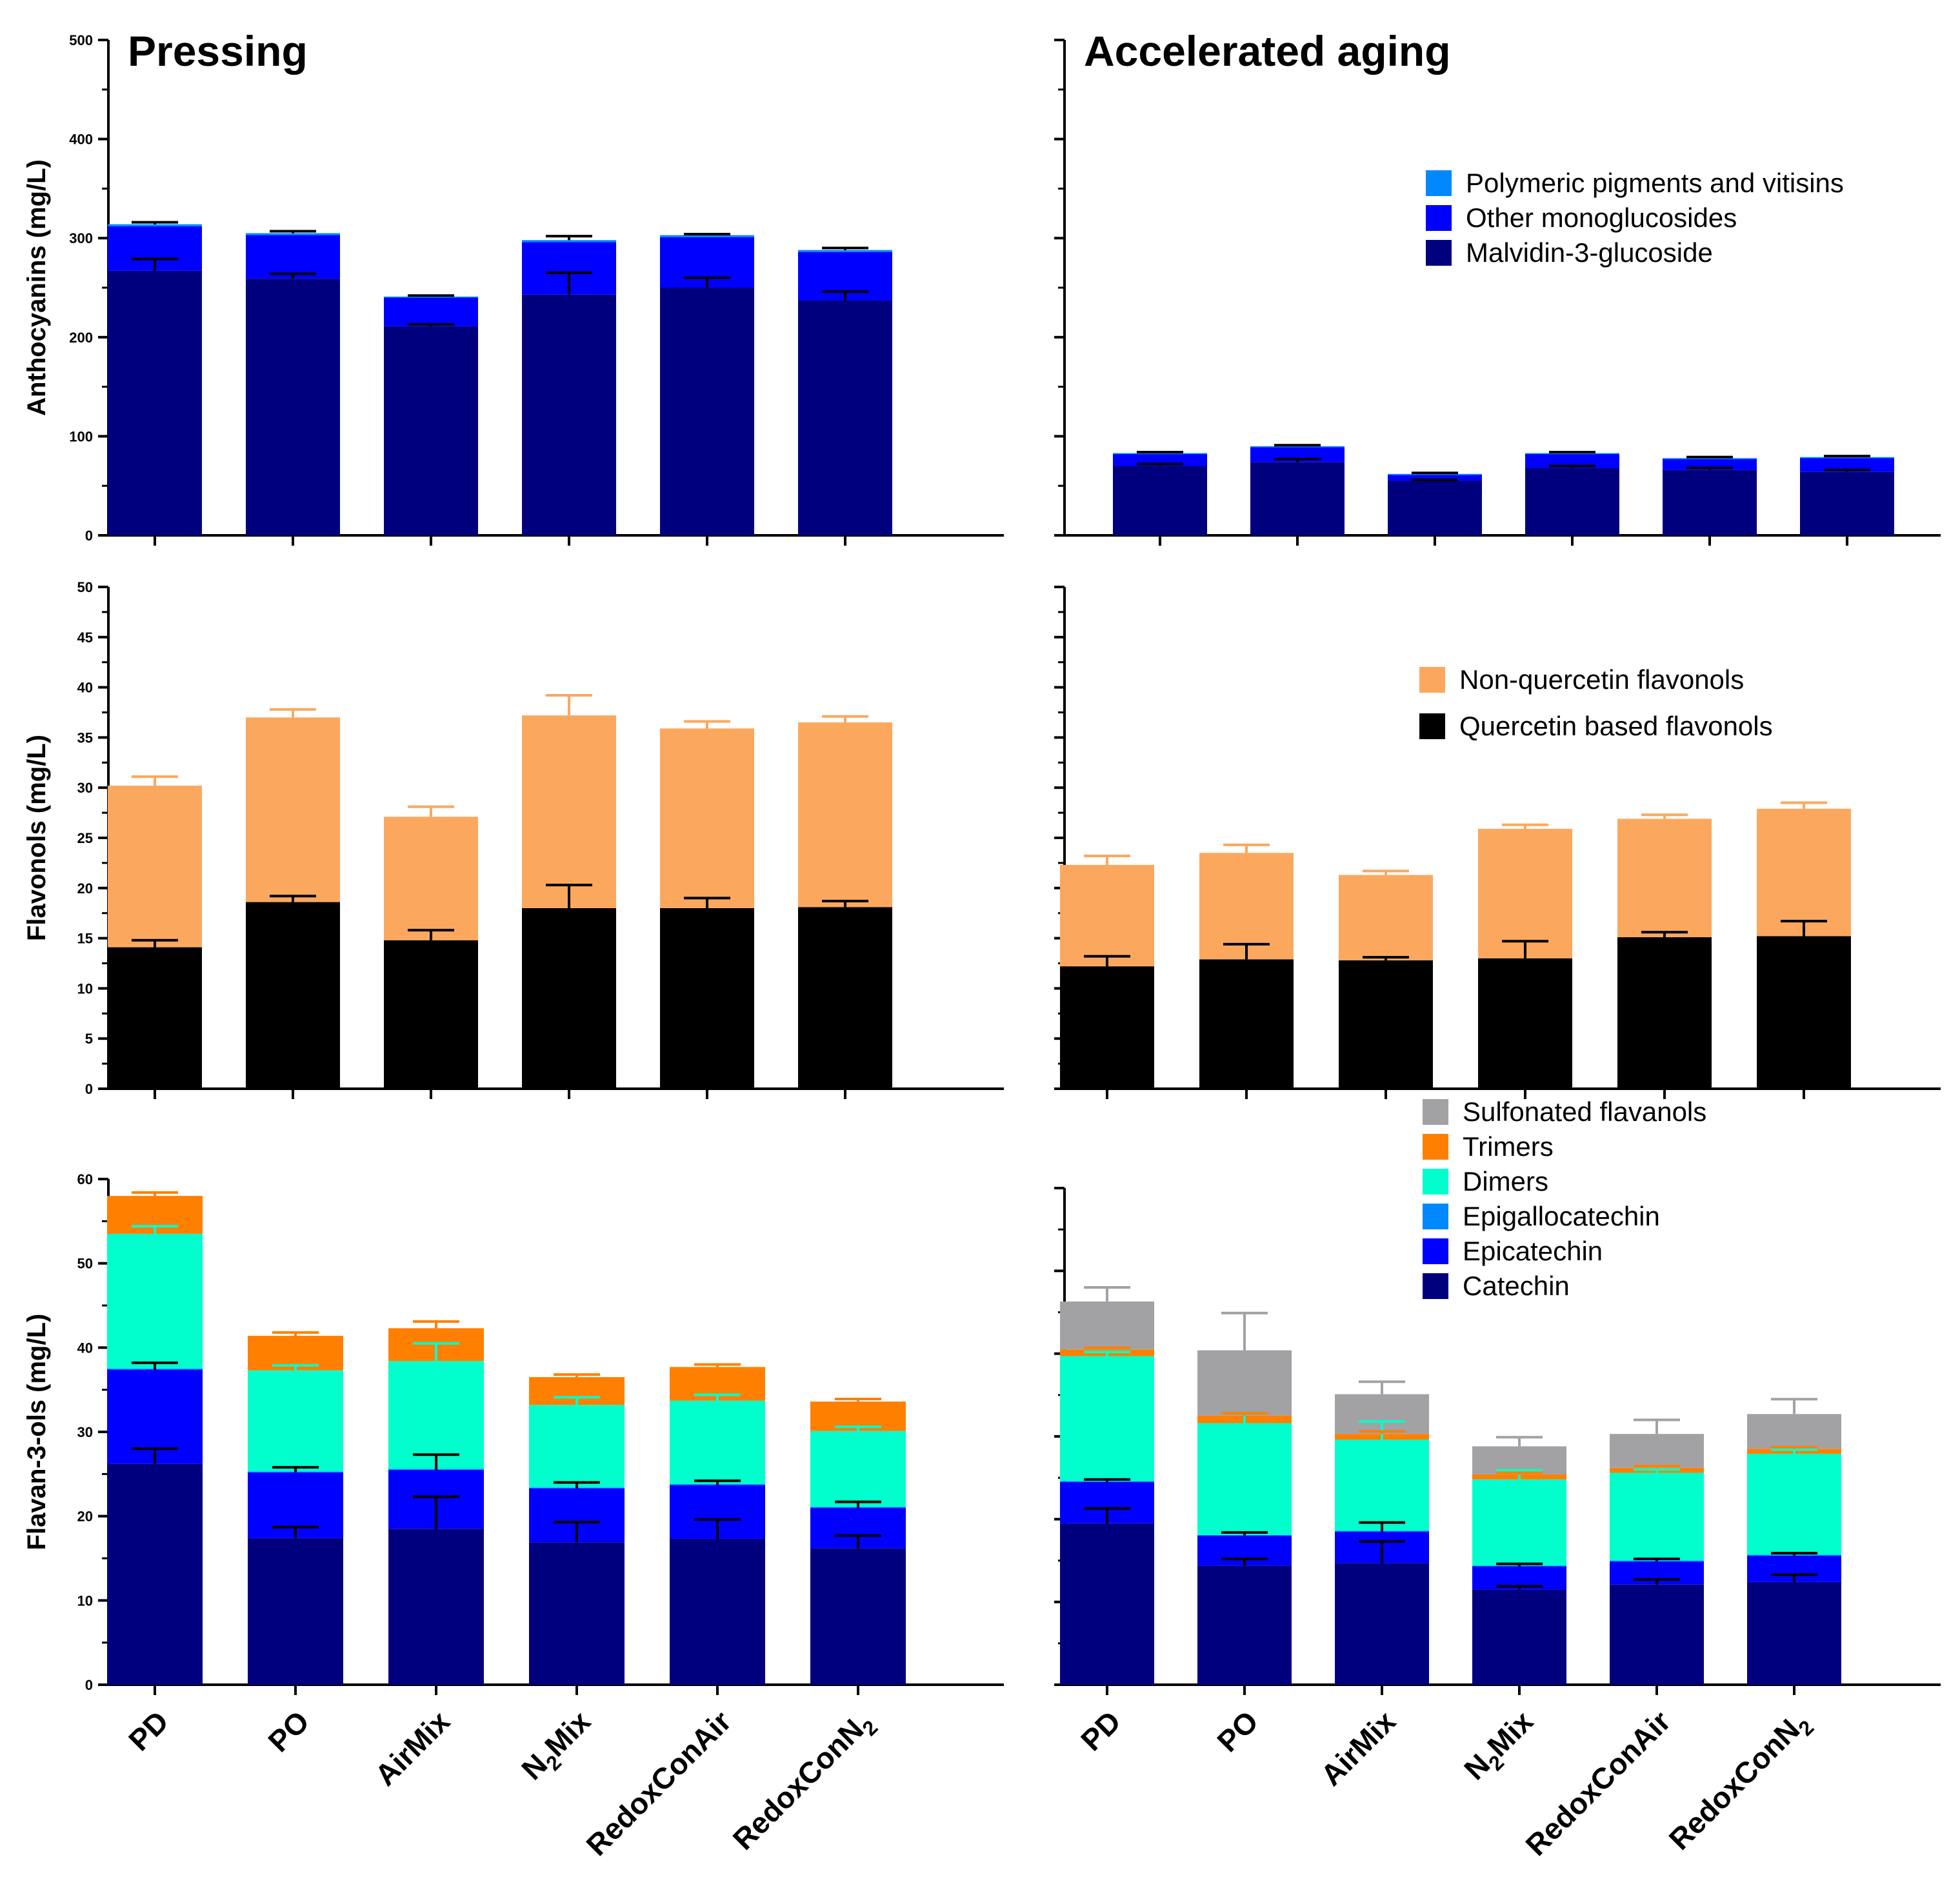 The image size is (1960, 1895). Describe the element at coordinates (431, 297) in the screenshot. I see `anthocyanins-pressing-bar-airmix-polymeric-pigments-and-vitisins` at that location.